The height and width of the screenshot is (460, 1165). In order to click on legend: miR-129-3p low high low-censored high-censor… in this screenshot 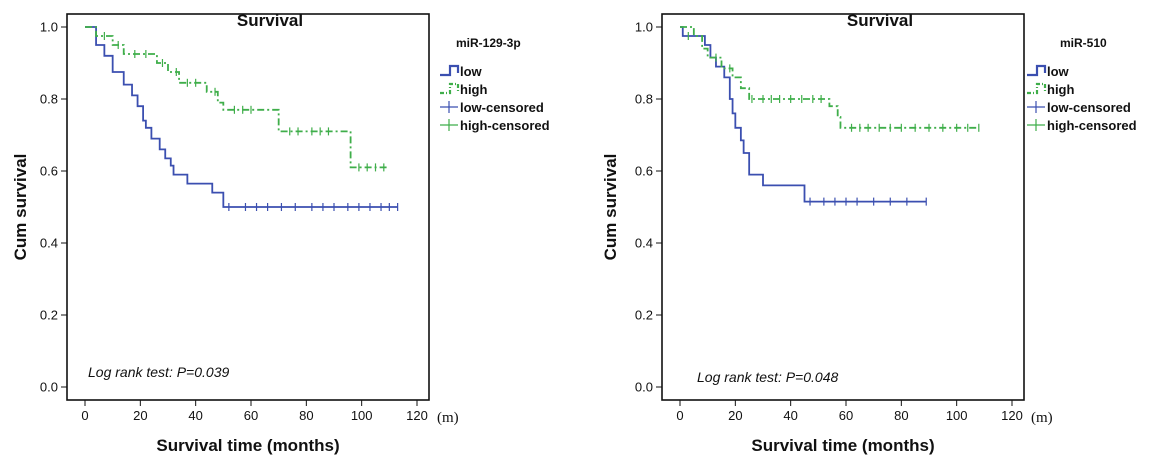, I will do `click(495, 84)`.